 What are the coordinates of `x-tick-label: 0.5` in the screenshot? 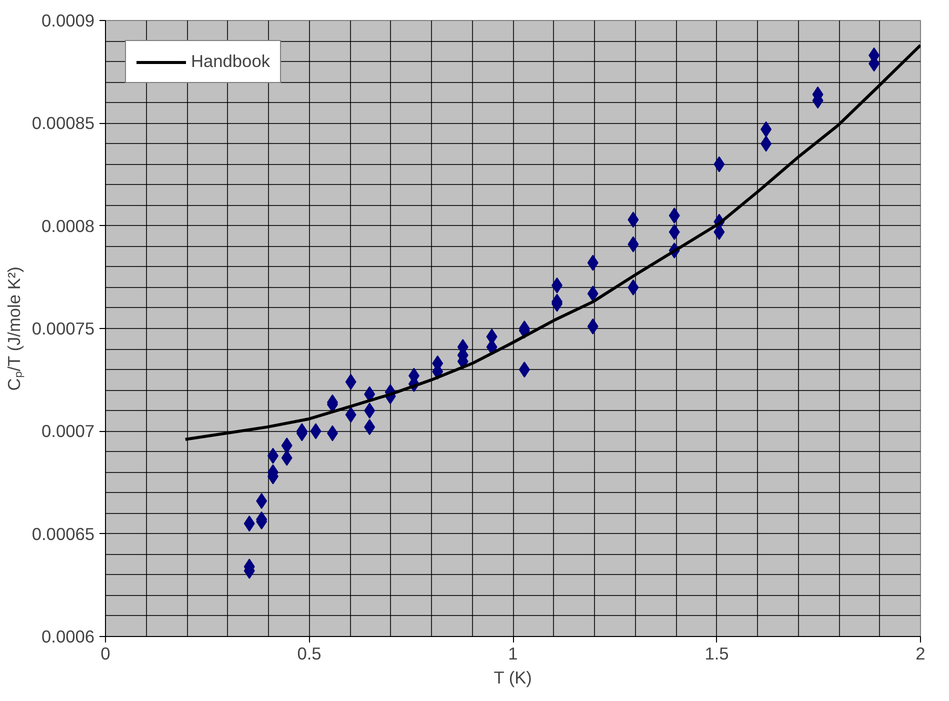 It's located at (309, 654).